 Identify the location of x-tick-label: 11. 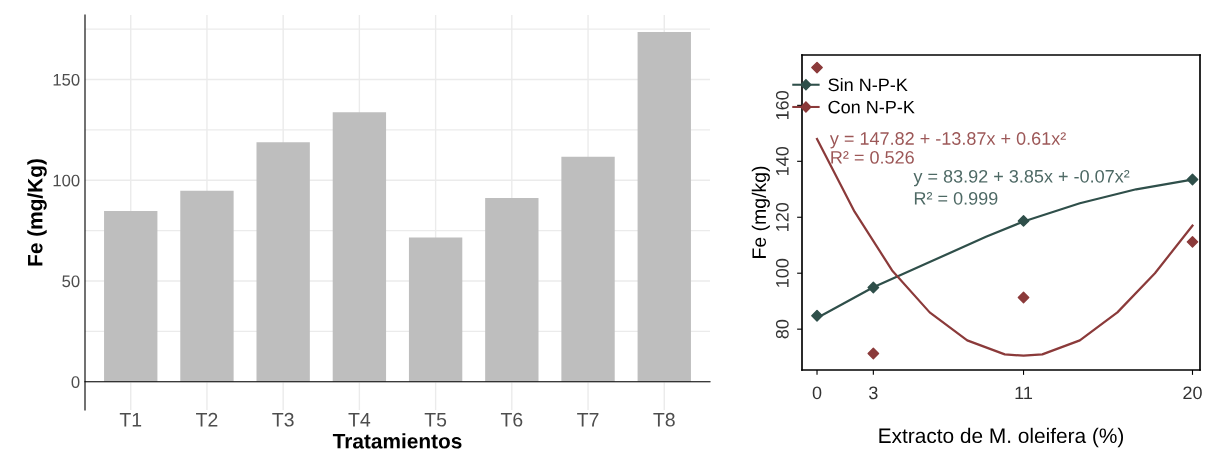
(1024, 393).